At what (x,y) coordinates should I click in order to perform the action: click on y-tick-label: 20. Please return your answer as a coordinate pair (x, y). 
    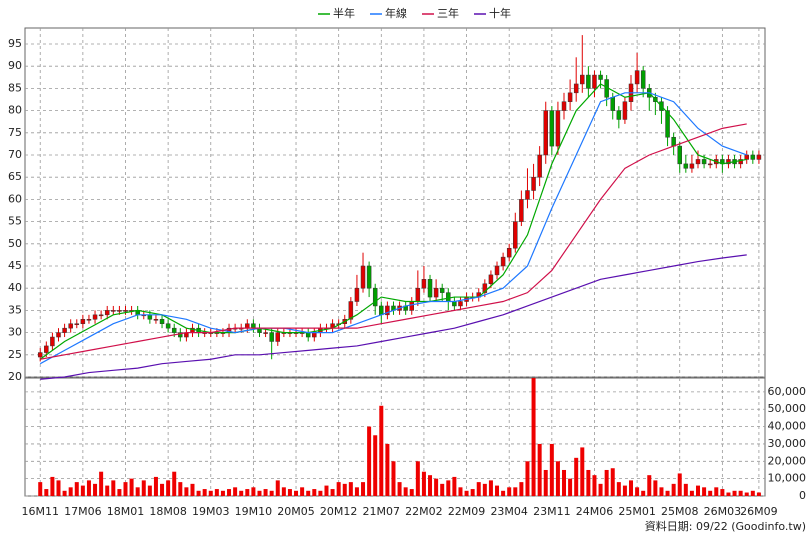
    Looking at the image, I should click on (15, 376).